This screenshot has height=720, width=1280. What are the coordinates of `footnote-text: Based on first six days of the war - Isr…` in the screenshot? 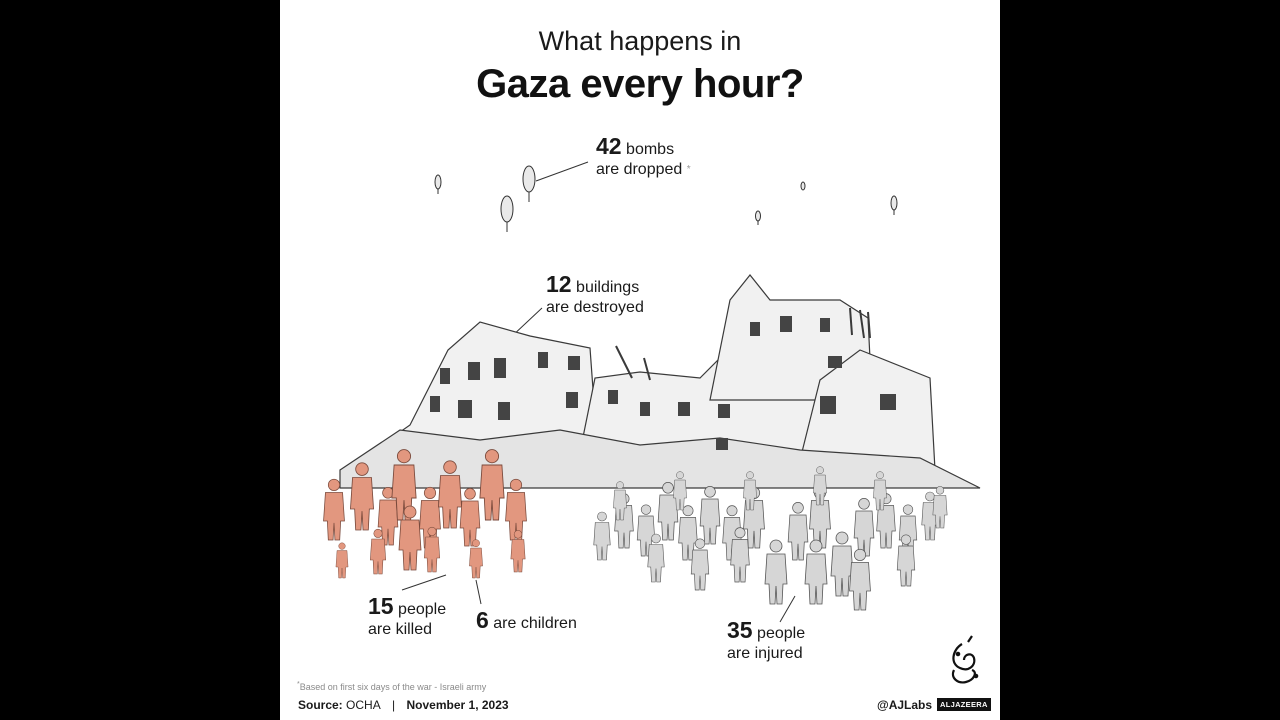 It's located at (393, 687).